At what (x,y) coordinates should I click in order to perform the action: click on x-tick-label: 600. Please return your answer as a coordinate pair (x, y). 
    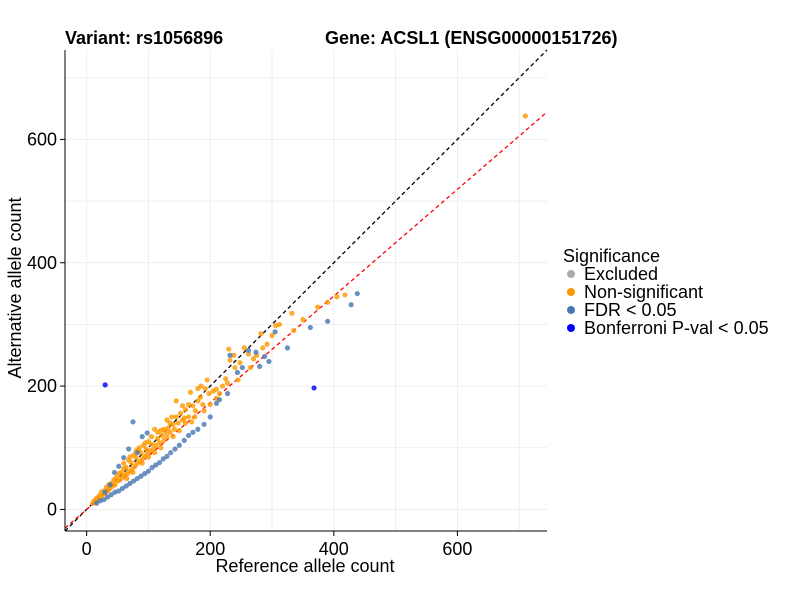
    Looking at the image, I should click on (457, 549).